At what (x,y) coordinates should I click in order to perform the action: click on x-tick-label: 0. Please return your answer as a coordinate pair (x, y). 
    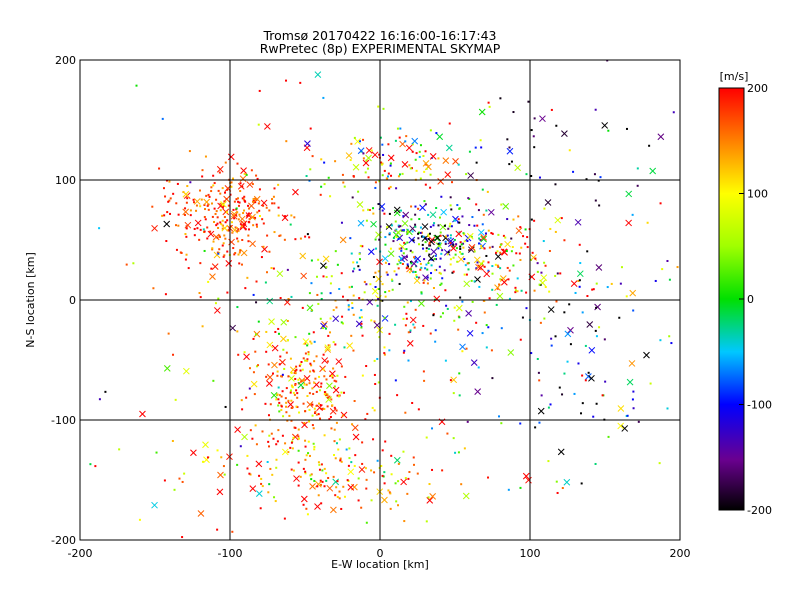
    Looking at the image, I should click on (380, 553).